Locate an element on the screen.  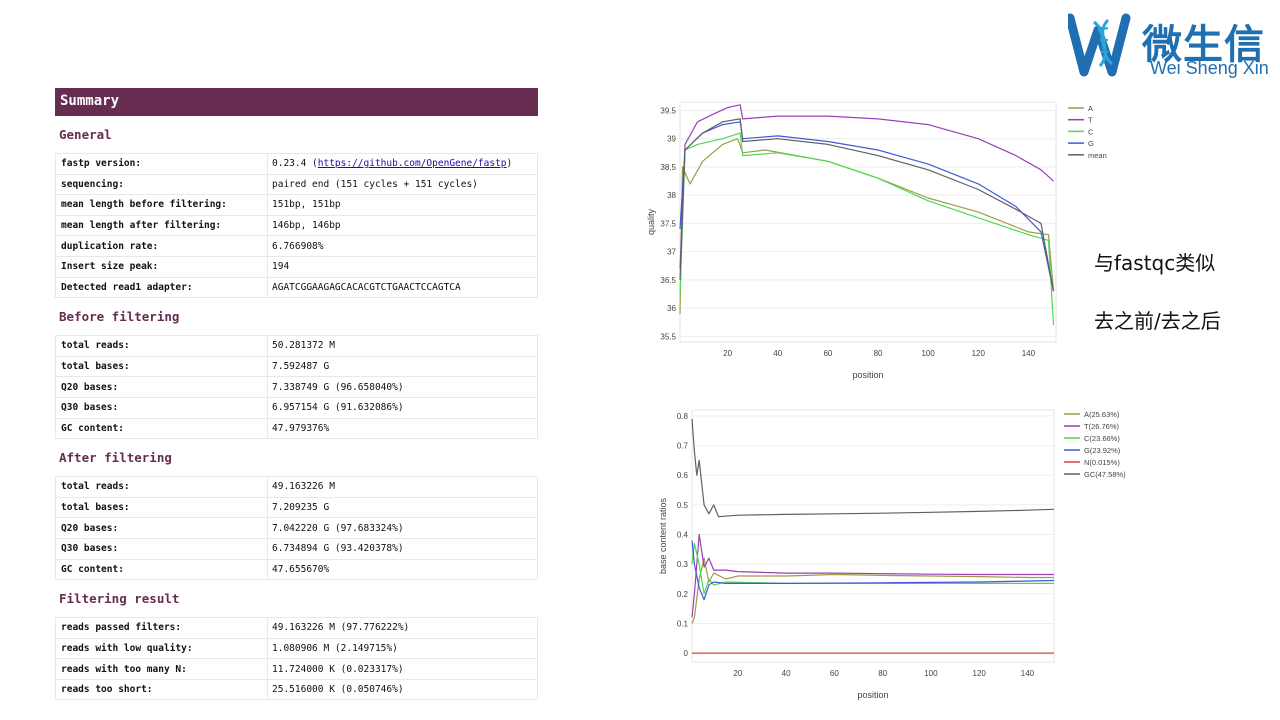
y-axis-title: quality is located at coordinates (651, 221).